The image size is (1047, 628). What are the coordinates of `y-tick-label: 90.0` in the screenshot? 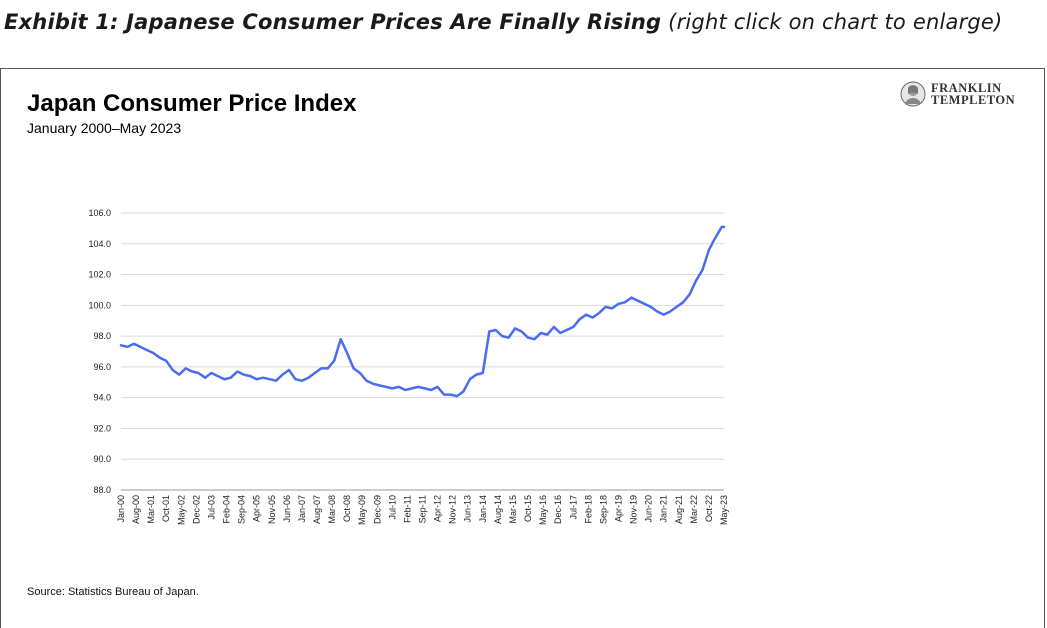 It's located at (102, 459).